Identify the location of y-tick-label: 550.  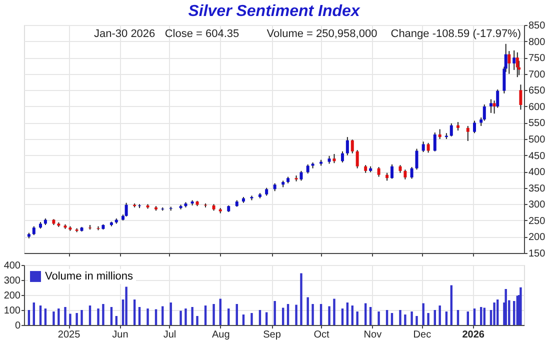
(537, 124).